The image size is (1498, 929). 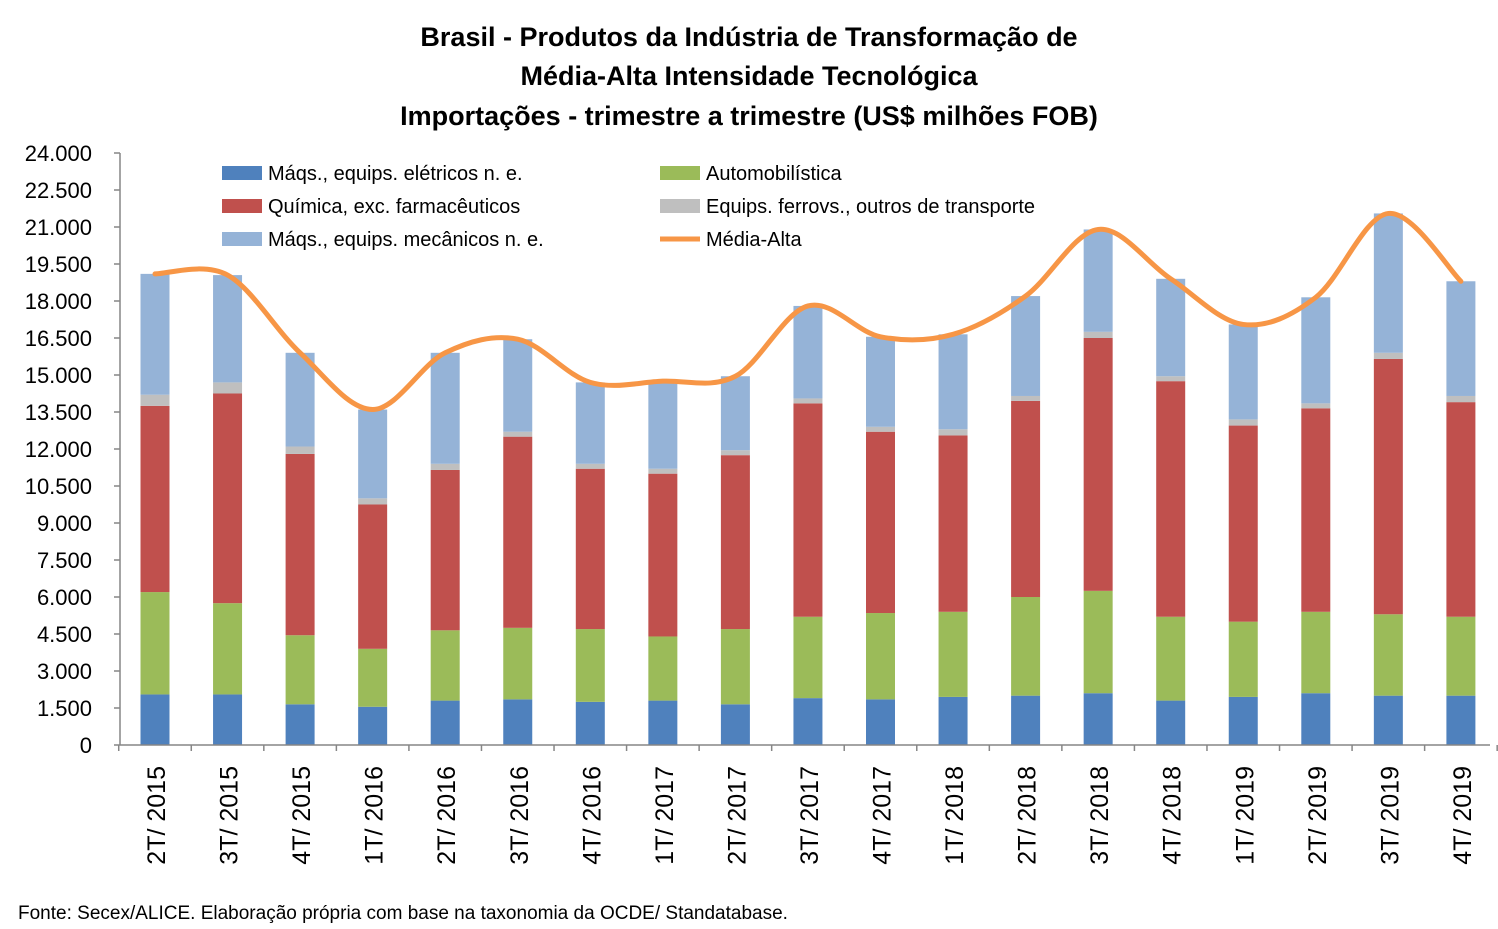 I want to click on legend-label-4: Máqs., equips. mecânicos n. e., so click(x=406, y=240).